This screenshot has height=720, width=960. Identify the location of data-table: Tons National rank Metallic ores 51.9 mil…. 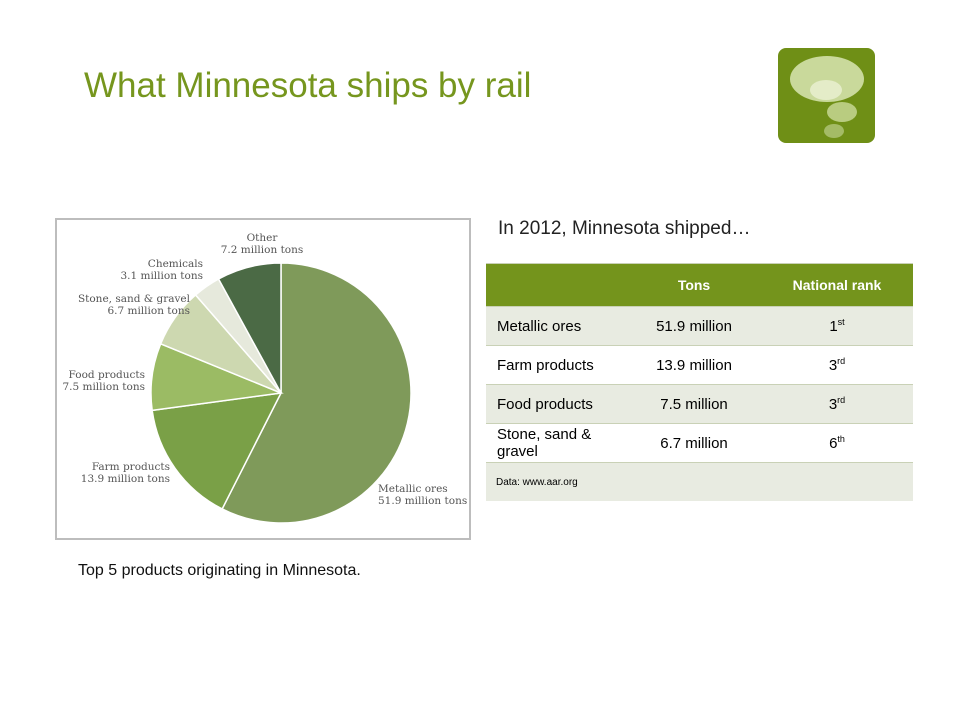
(699, 382).